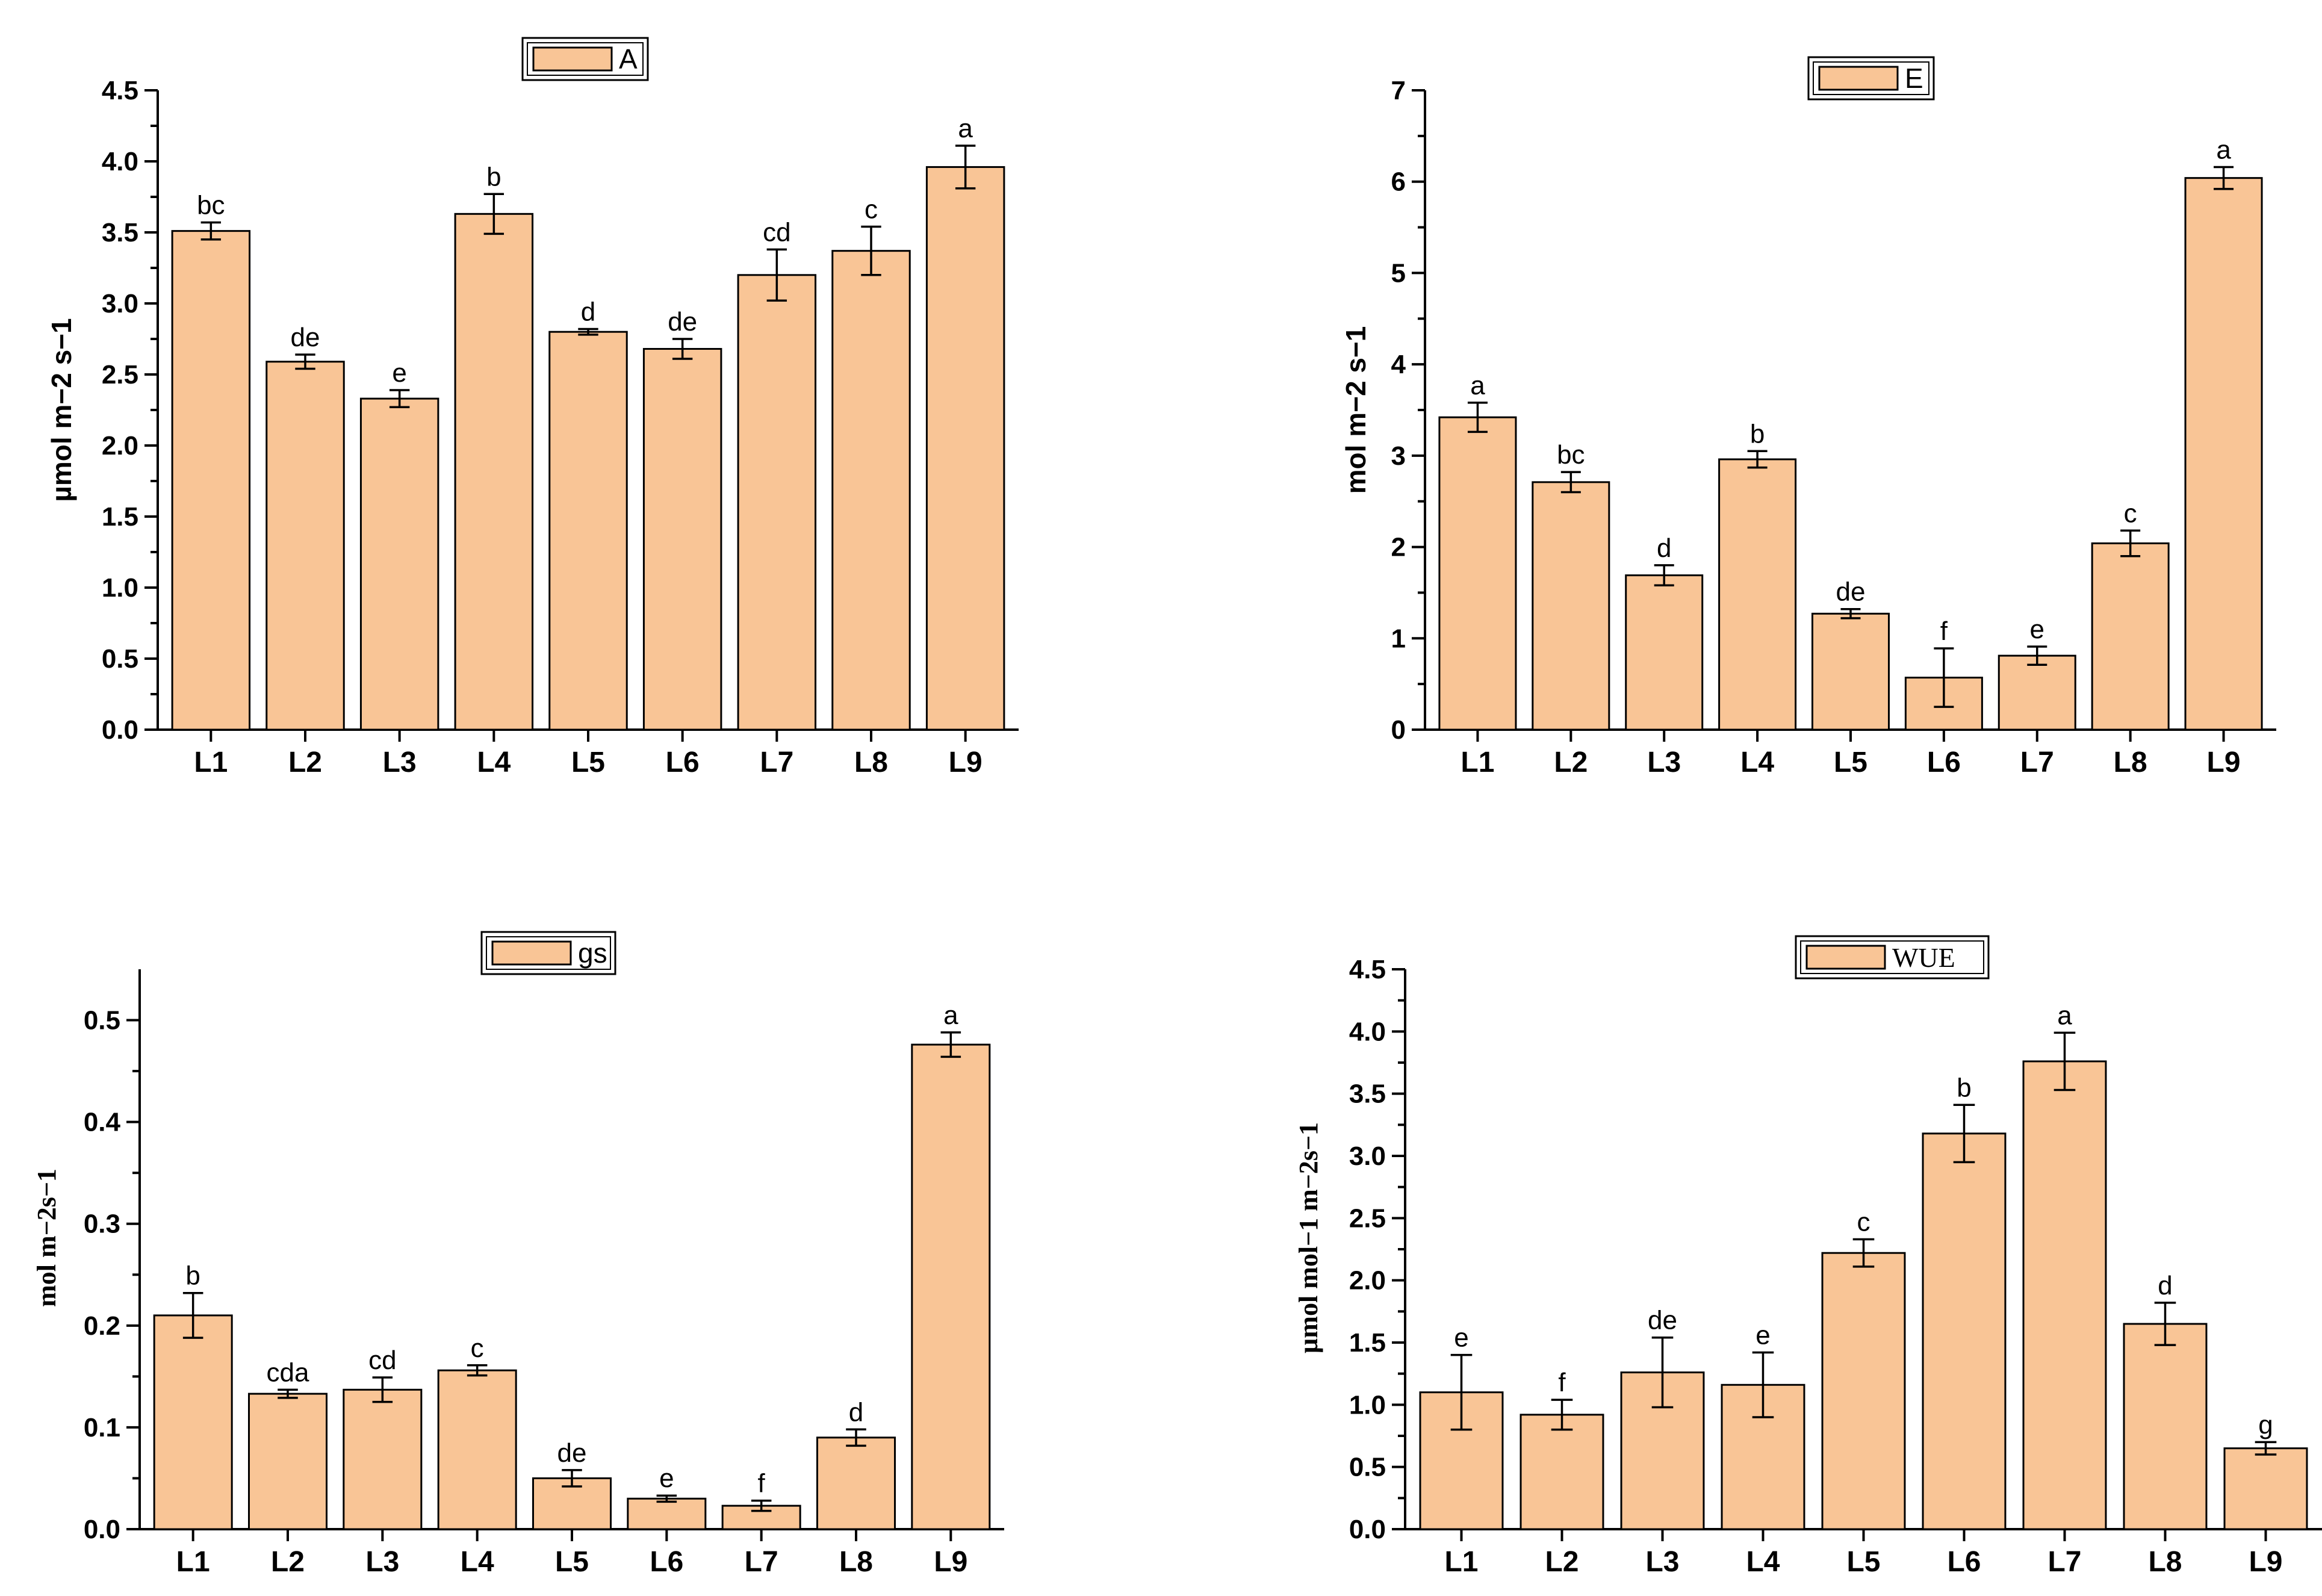  What do you see at coordinates (102, 1326) in the screenshot?
I see `y-tick-label: 0.2` at bounding box center [102, 1326].